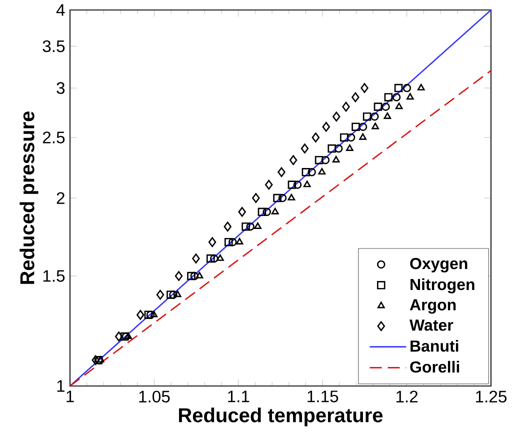  What do you see at coordinates (435, 366) in the screenshot?
I see `legend-label: Gorelli` at bounding box center [435, 366].